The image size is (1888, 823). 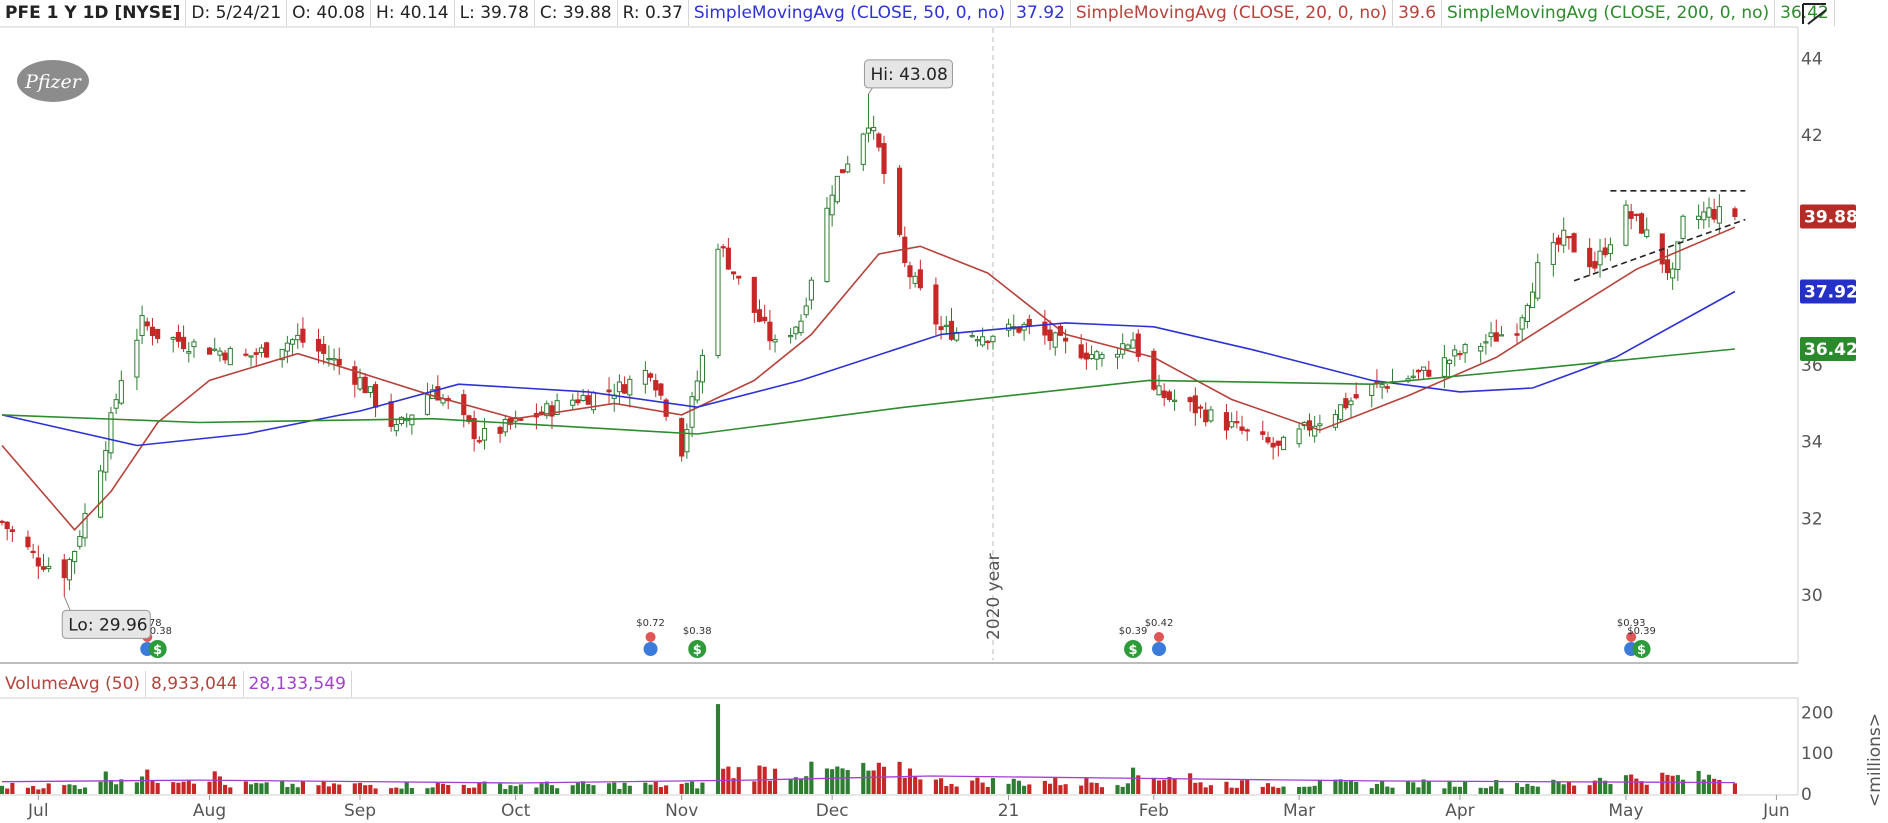 I want to click on price-axis-badge-text: 37.92, so click(x=1831, y=293).